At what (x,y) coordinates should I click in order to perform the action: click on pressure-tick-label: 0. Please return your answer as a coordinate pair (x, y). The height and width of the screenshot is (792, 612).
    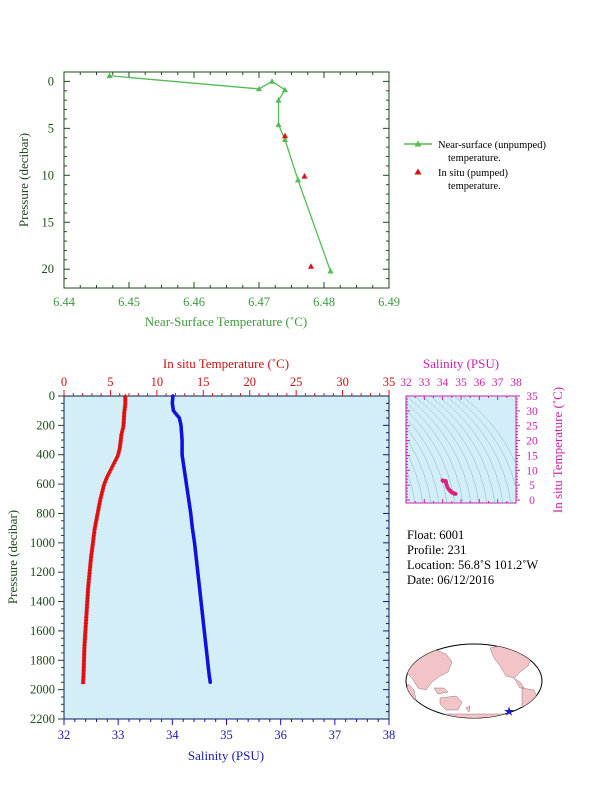
    Looking at the image, I should click on (52, 396).